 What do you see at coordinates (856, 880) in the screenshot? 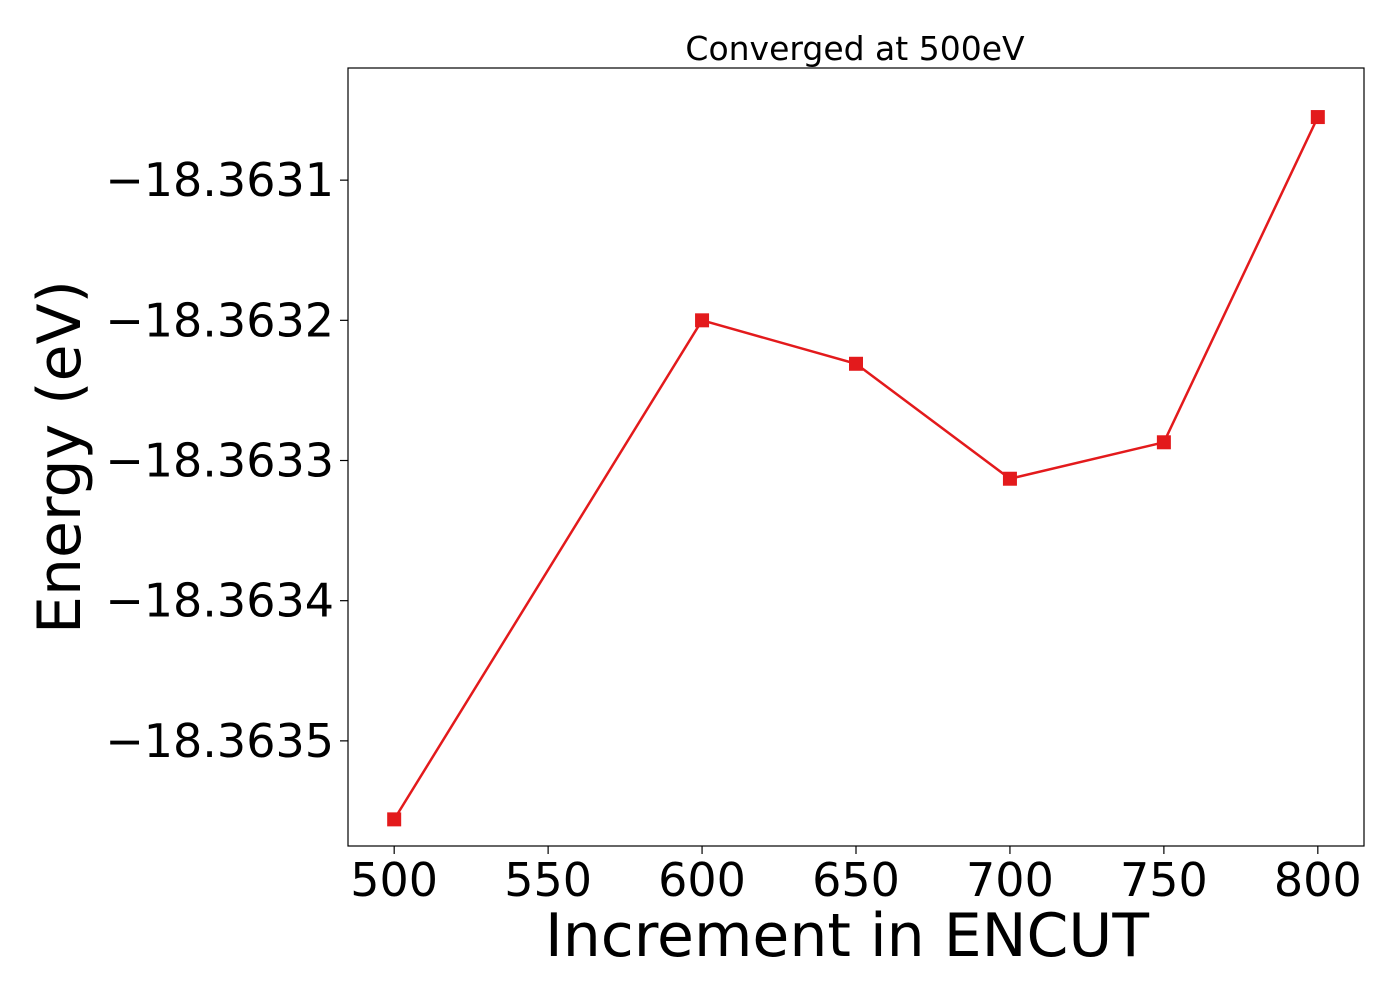
I see `x-tick-label: 650` at bounding box center [856, 880].